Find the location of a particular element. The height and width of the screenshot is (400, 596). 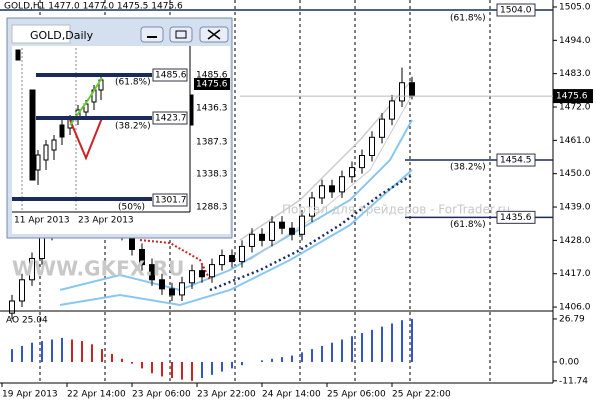

fib-ratio-label: (38.2%) is located at coordinates (468, 168).